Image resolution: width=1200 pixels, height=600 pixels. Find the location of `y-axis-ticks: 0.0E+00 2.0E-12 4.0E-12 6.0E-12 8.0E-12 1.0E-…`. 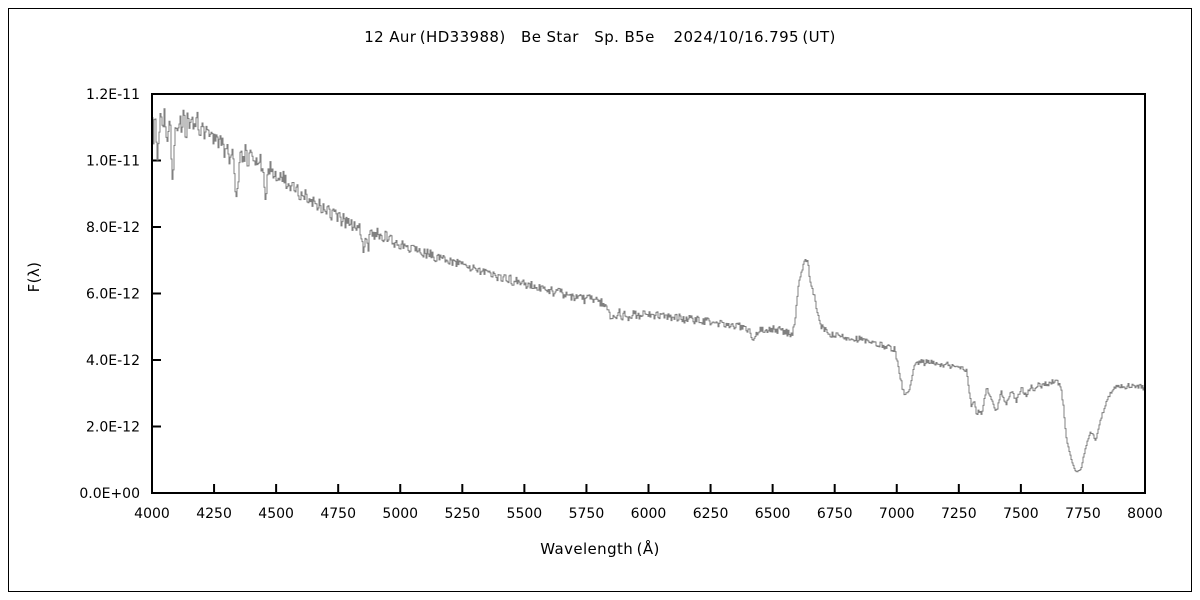

y-axis-ticks: 0.0E+00 2.0E-12 4.0E-12 6.0E-12 8.0E-12 1.0E-… is located at coordinates (120, 294).